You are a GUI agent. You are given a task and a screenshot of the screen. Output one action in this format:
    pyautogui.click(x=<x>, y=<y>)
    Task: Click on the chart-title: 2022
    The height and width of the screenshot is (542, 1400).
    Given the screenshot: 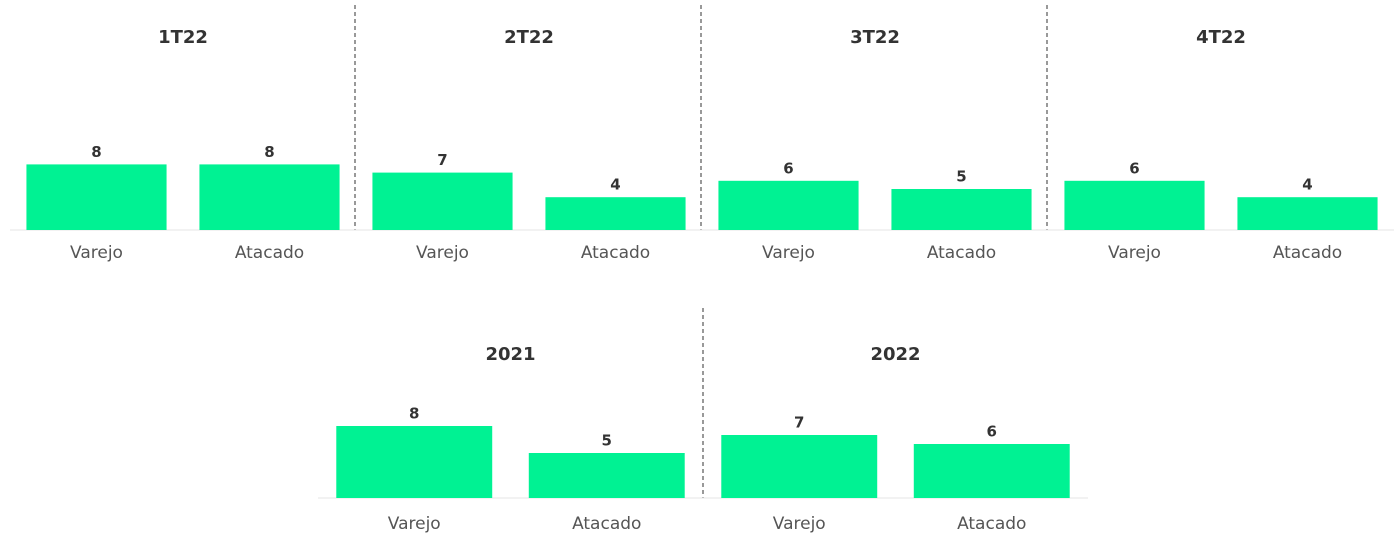 What is the action you would take?
    pyautogui.click(x=895, y=354)
    